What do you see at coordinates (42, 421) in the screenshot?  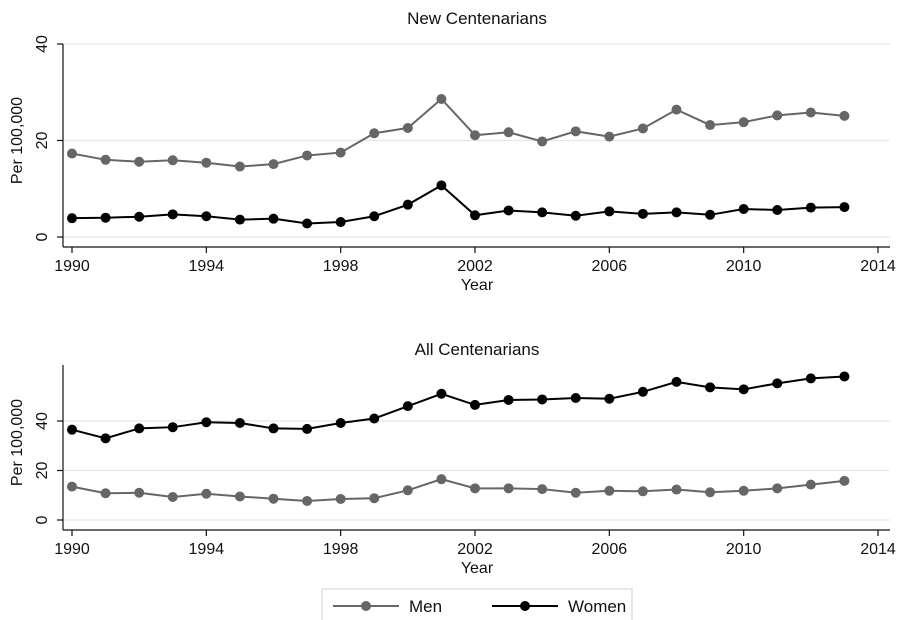 I see `y-tick-label: 40` at bounding box center [42, 421].